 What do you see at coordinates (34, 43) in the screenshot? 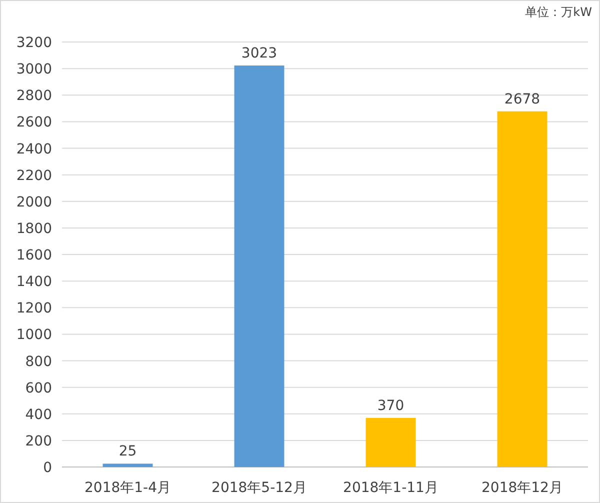
I see `y-tick-label: 3200` at bounding box center [34, 43].